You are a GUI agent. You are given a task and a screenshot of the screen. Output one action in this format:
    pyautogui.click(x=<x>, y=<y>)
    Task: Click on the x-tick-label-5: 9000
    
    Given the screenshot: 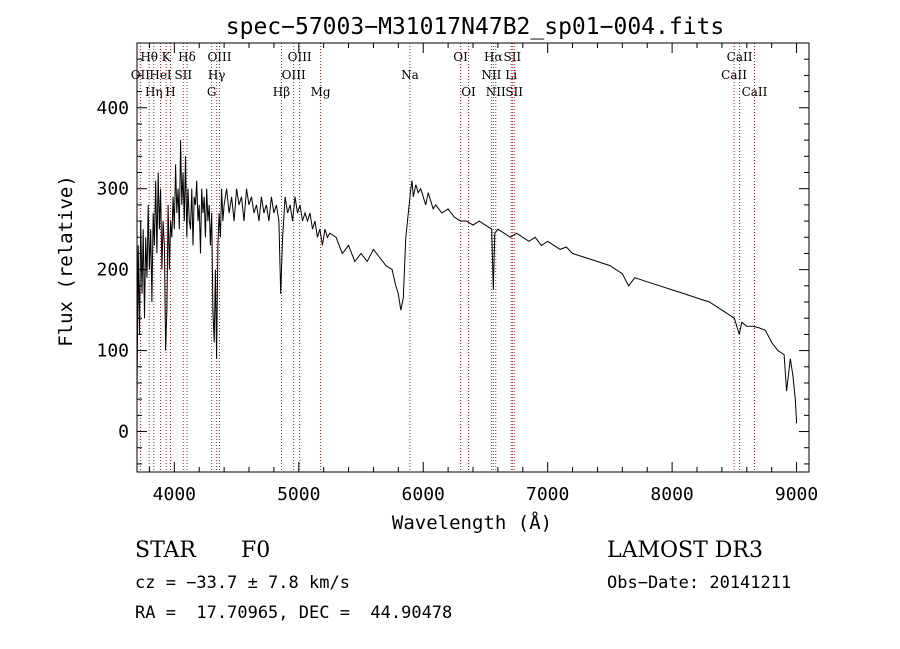 What is the action you would take?
    pyautogui.click(x=796, y=494)
    